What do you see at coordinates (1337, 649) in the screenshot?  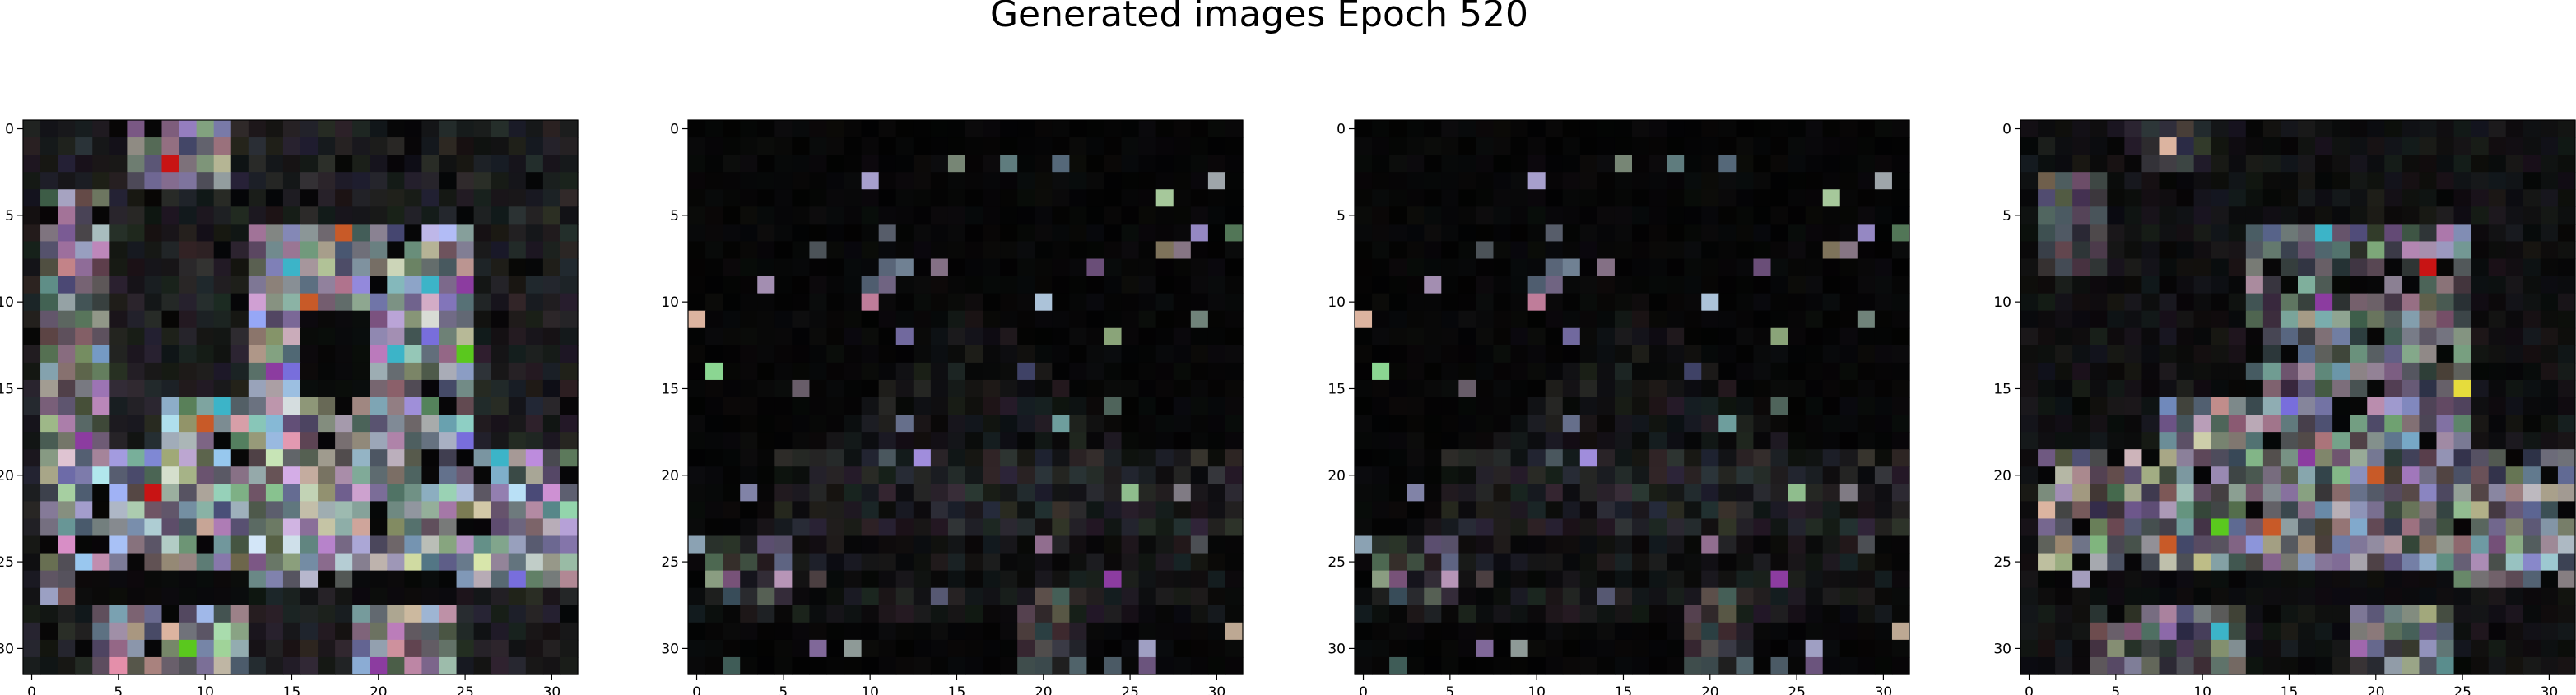 I see `y-tick-label: 30` at bounding box center [1337, 649].